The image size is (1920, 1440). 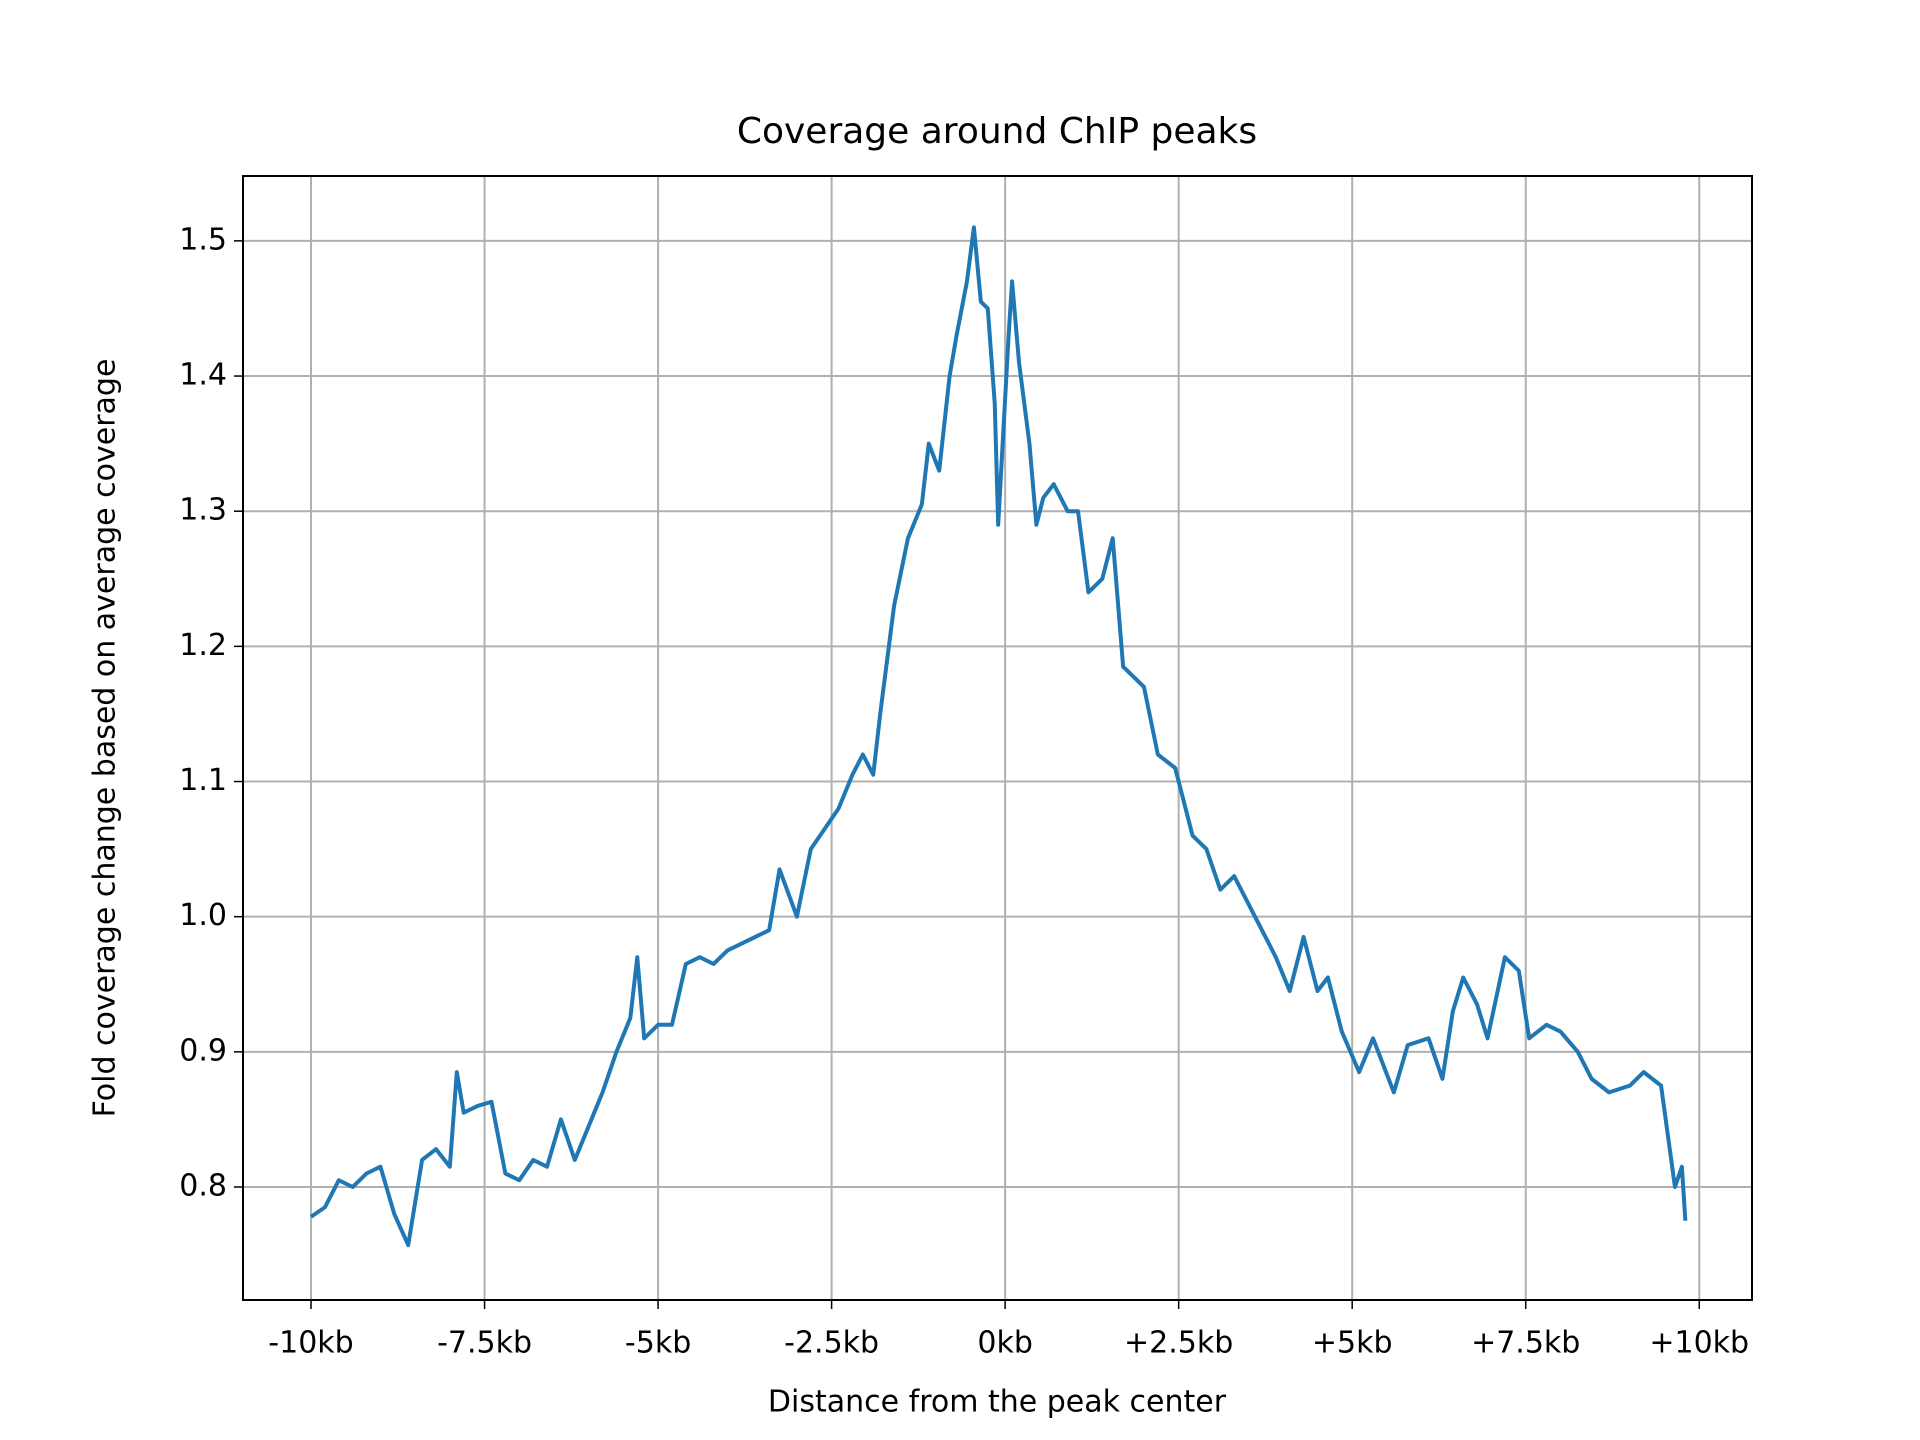 What do you see at coordinates (997, 1402) in the screenshot?
I see `x-axis-label: Distance from the peak center` at bounding box center [997, 1402].